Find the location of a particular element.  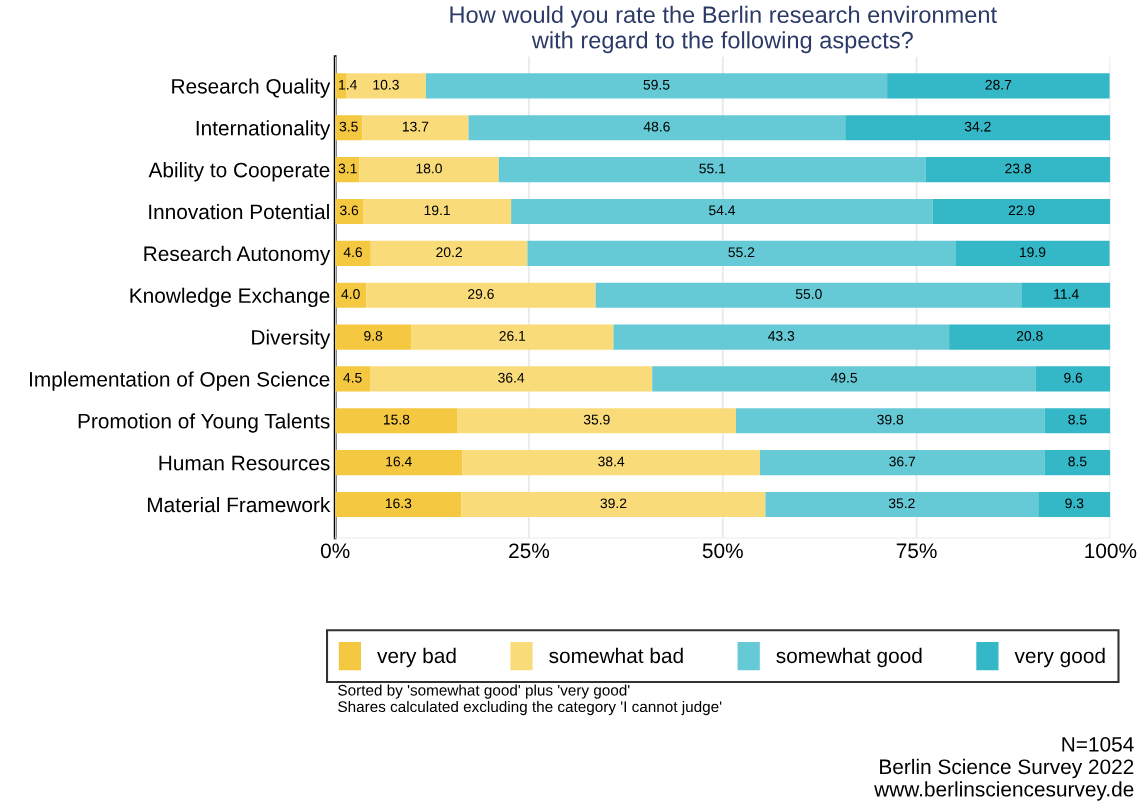

data-label: 16.4 is located at coordinates (399, 461).